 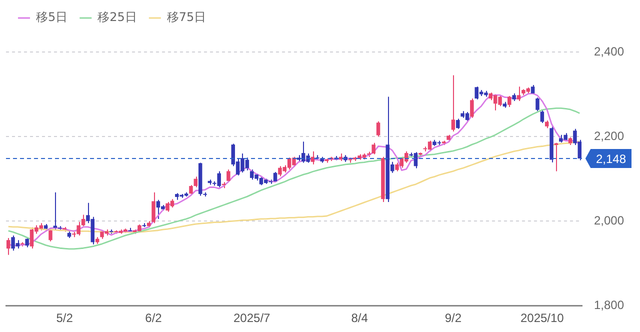 What do you see at coordinates (252, 318) in the screenshot?
I see `x-tick-label: 2025/7` at bounding box center [252, 318].